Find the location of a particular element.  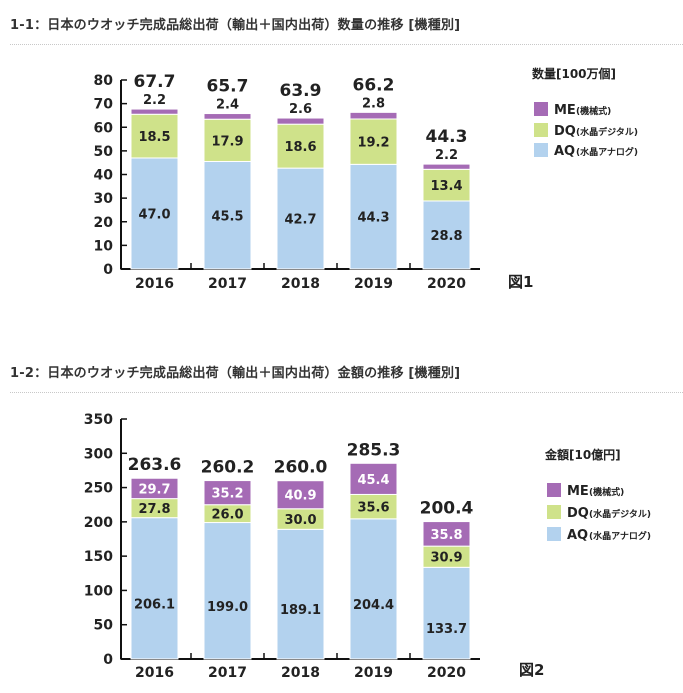

y-tick-label: 10 is located at coordinates (104, 246).